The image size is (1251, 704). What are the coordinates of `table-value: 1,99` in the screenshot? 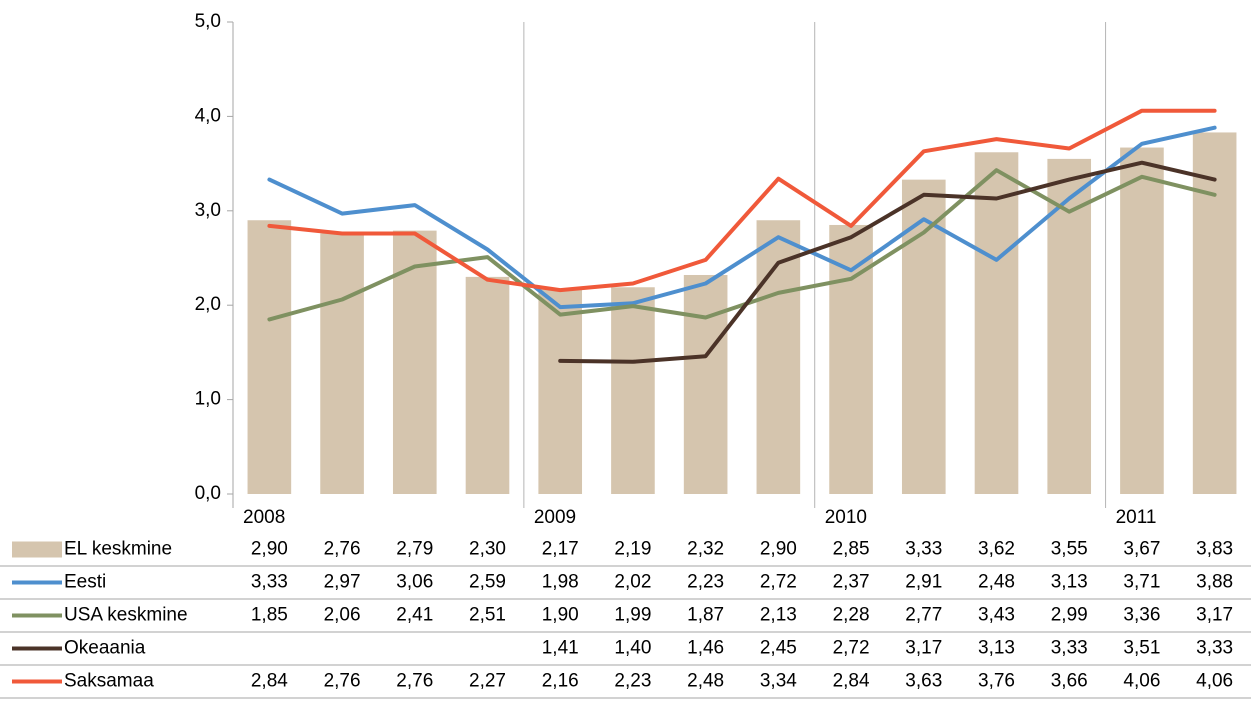 It's located at (632, 615).